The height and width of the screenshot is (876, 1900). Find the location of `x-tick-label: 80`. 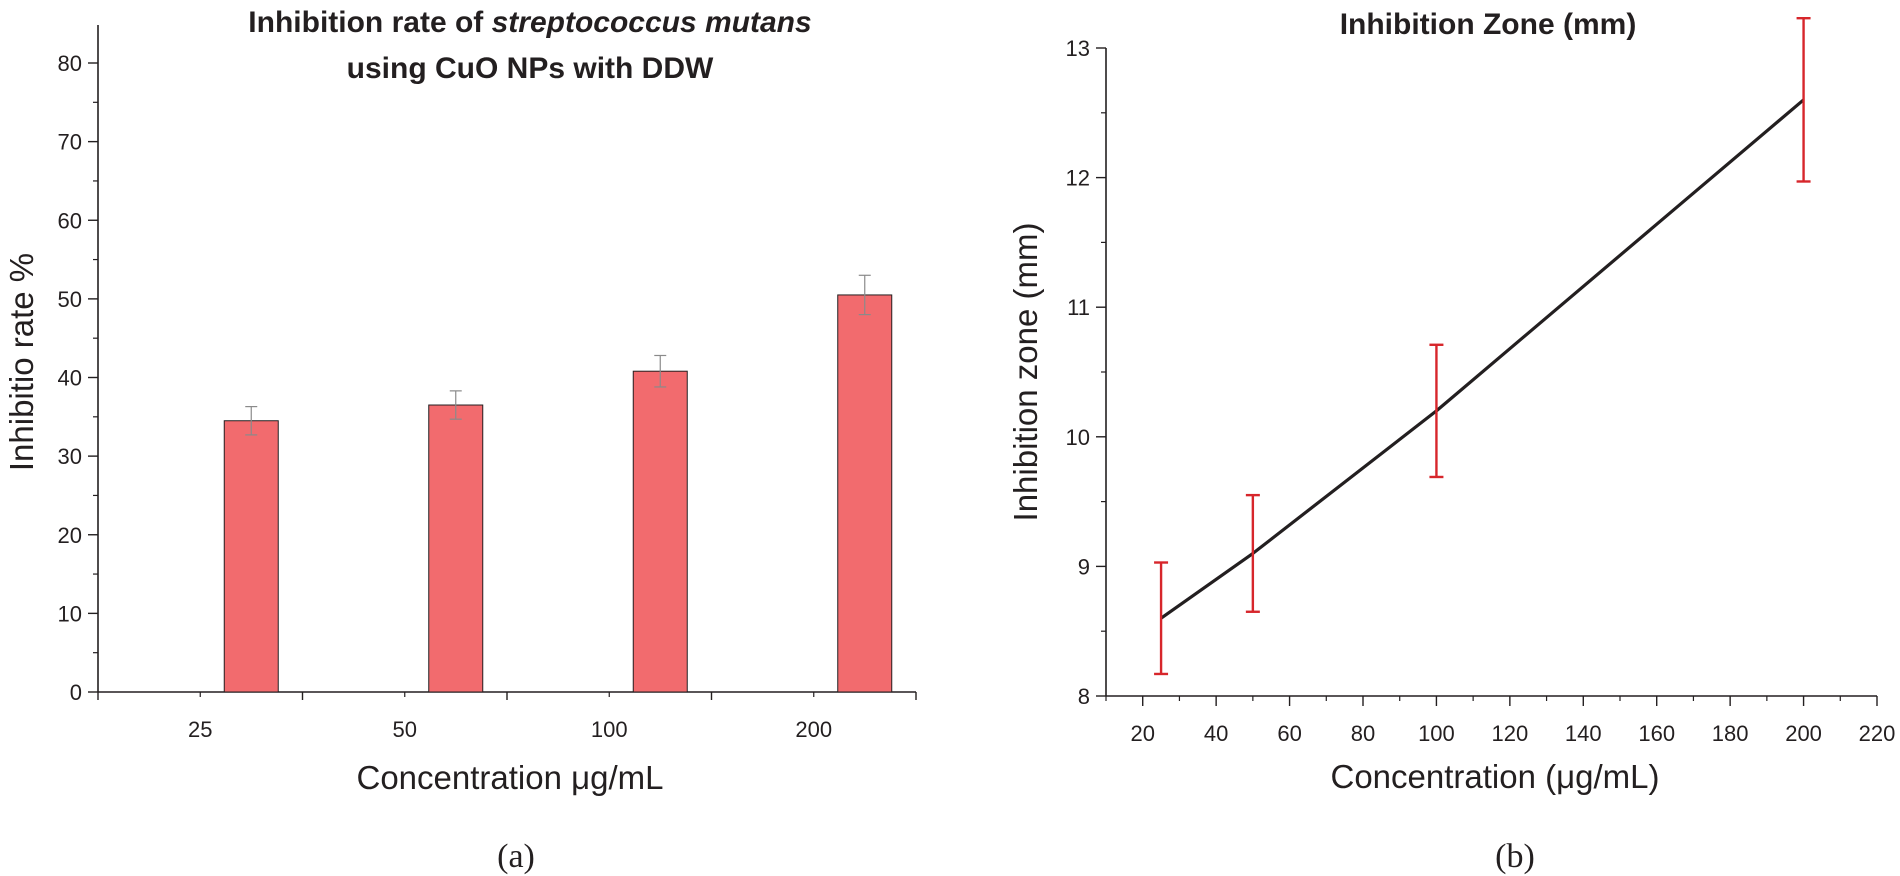

x-tick-label: 80 is located at coordinates (1363, 733).